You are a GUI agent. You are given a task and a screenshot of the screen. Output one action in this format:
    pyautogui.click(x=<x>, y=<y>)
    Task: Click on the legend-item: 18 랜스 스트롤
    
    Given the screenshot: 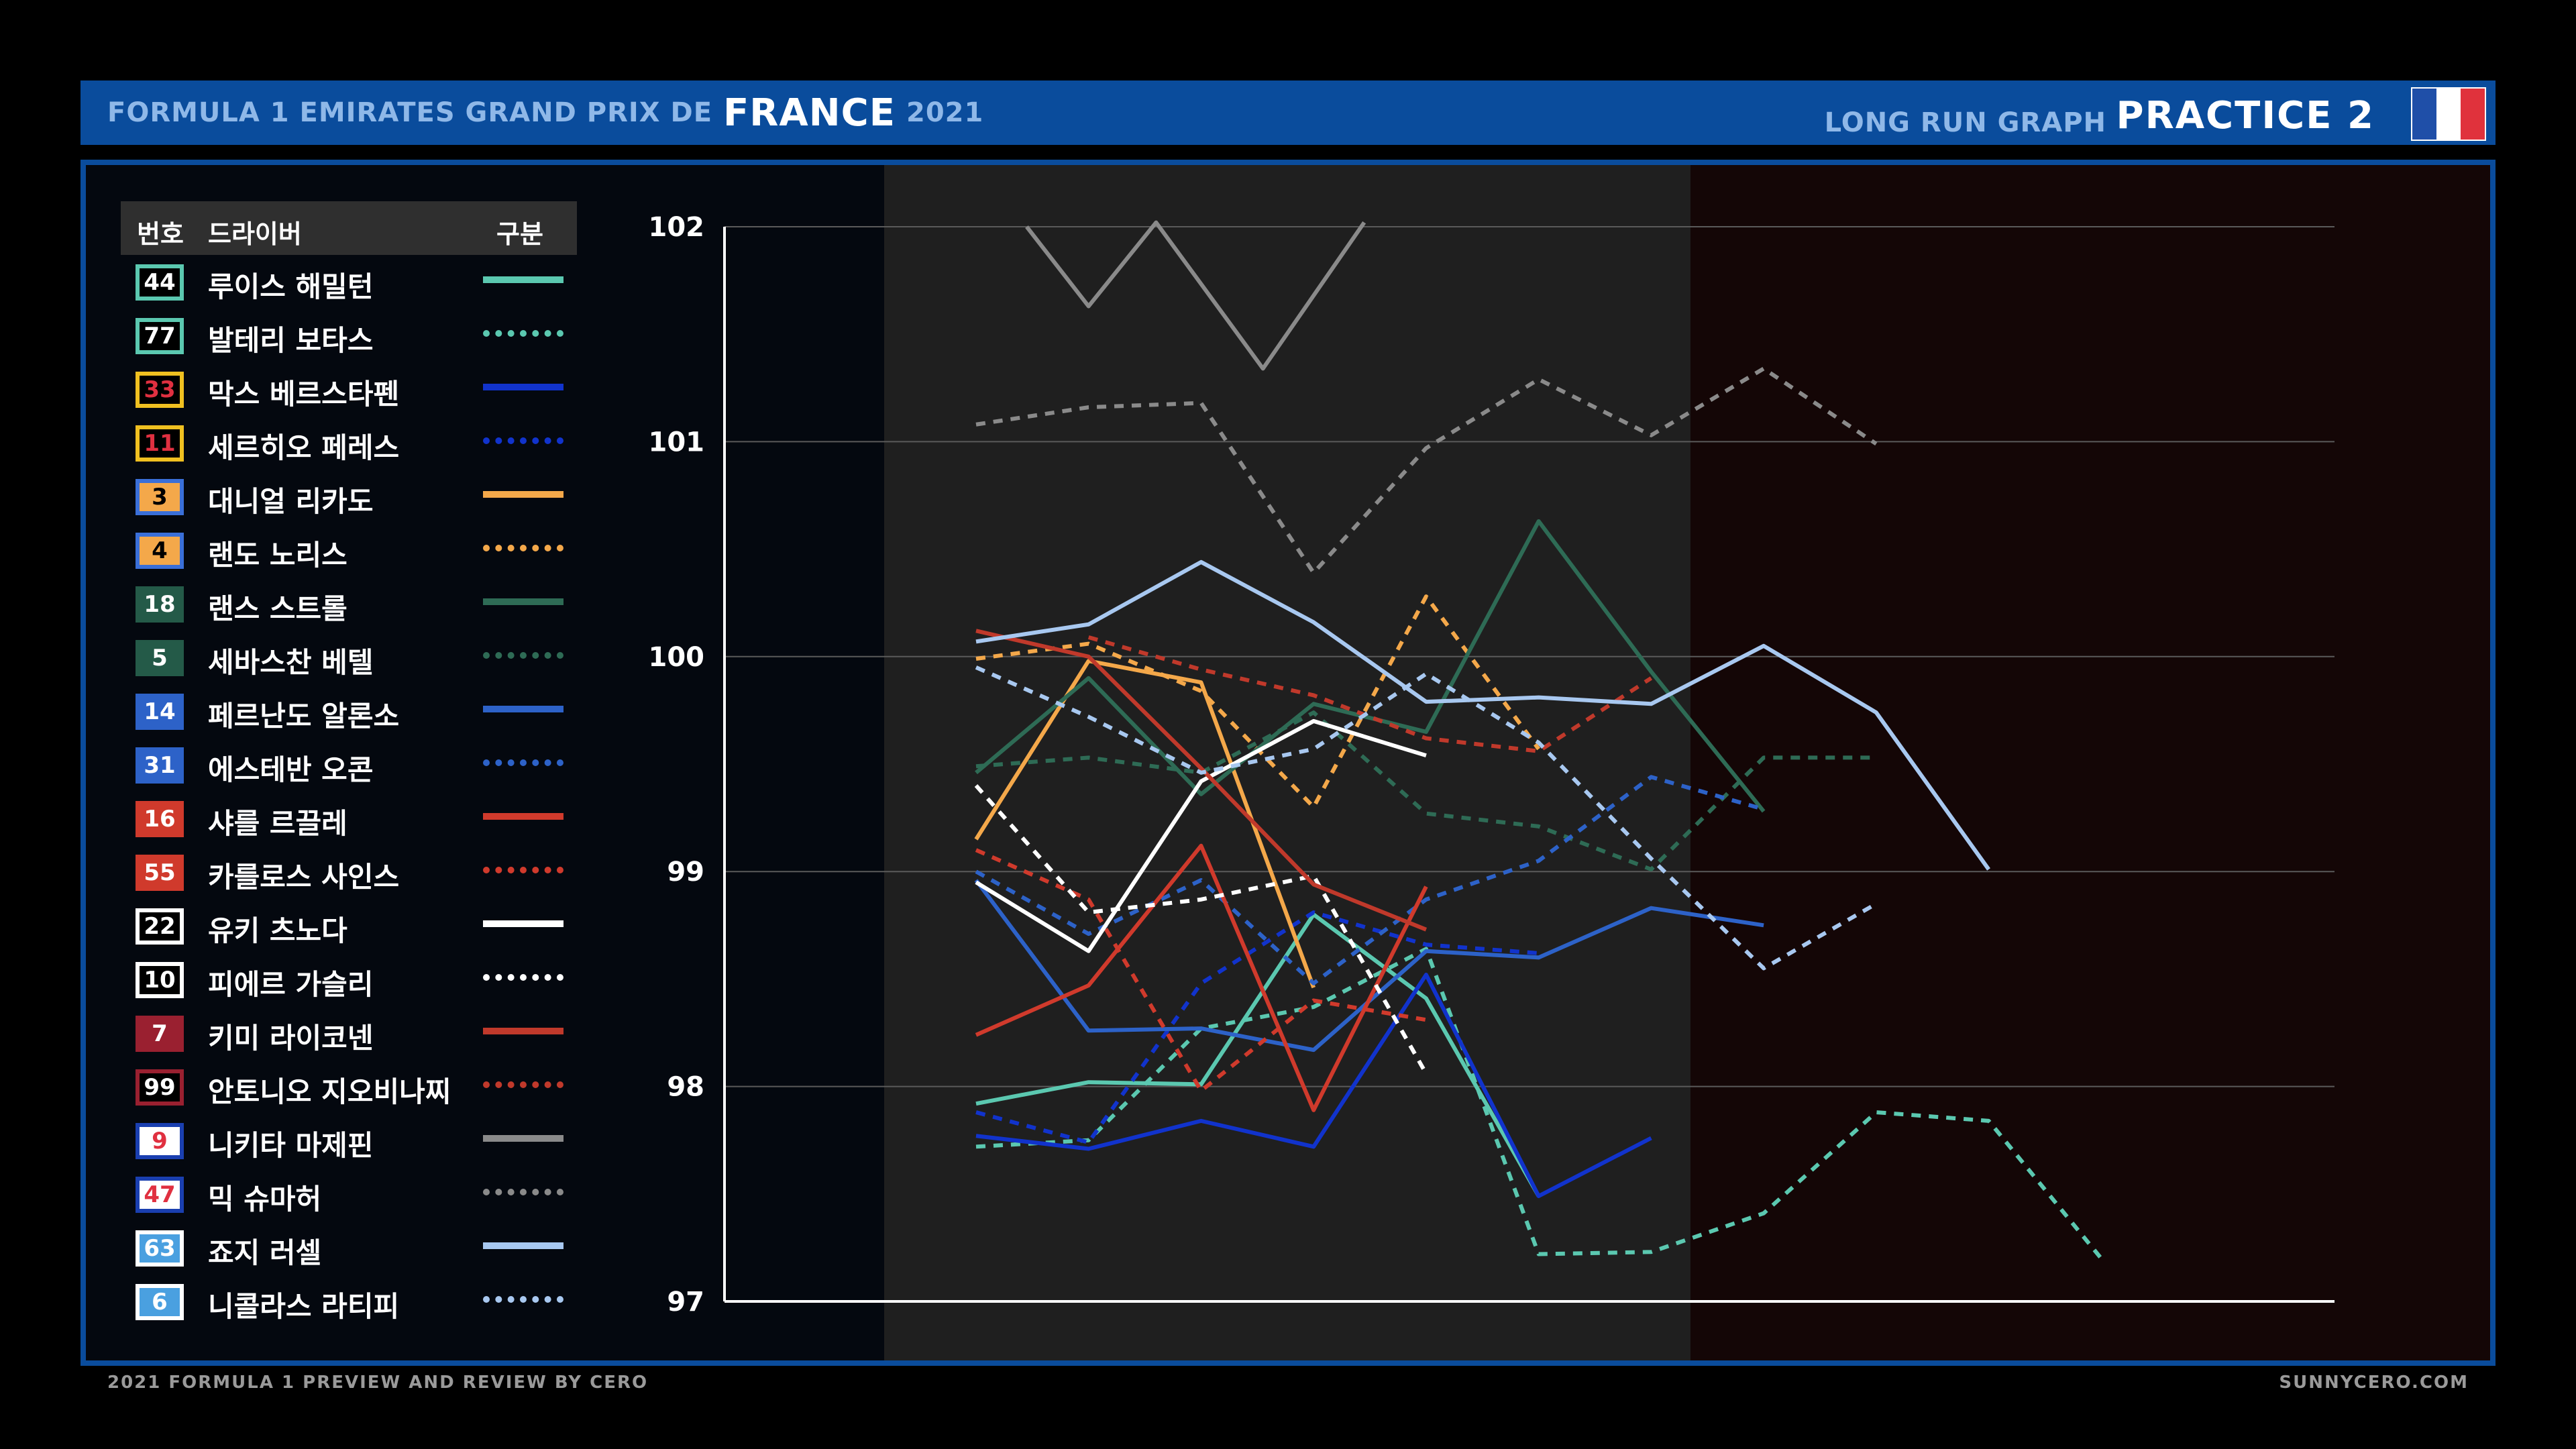 What is the action you would take?
    pyautogui.click(x=349, y=604)
    